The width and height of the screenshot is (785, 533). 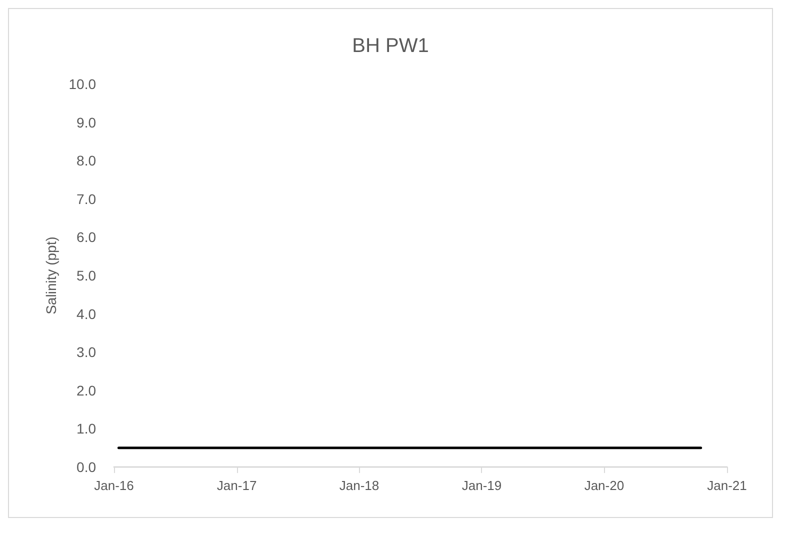 I want to click on y-tick-label: 0.0, so click(x=86, y=467).